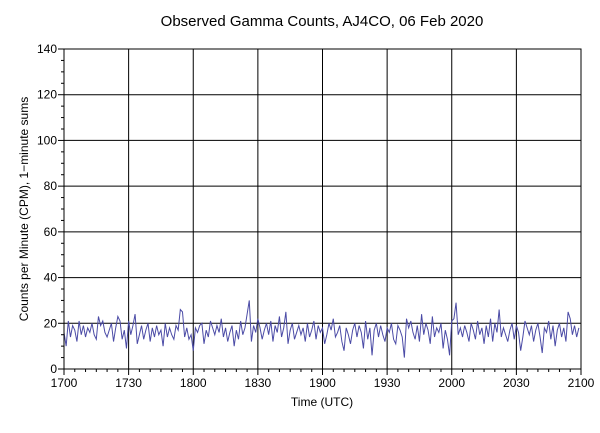  Describe the element at coordinates (451, 383) in the screenshot. I see `x-tick-label: 2000` at that location.